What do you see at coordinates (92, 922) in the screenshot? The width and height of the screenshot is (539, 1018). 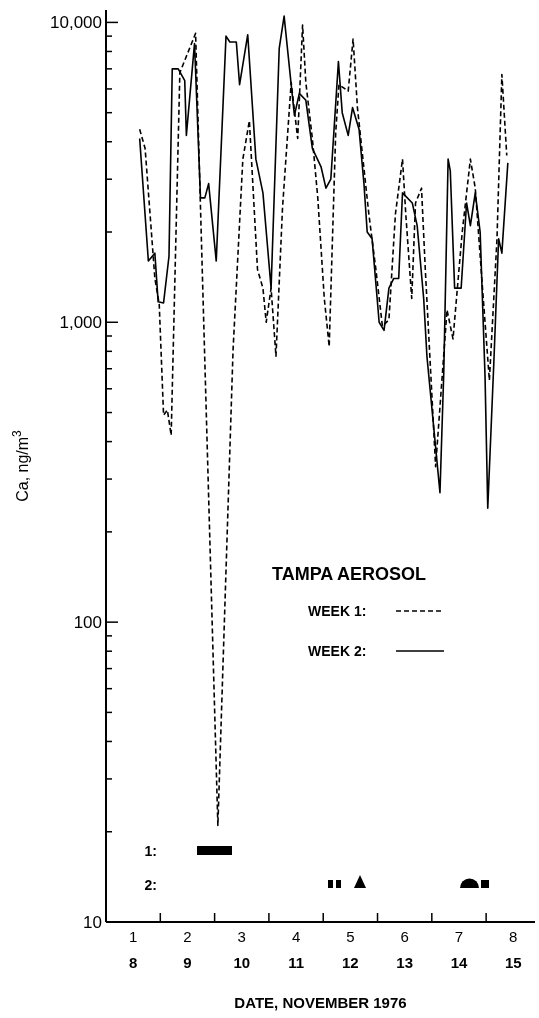 I see `y-tick-label: 10` at bounding box center [92, 922].